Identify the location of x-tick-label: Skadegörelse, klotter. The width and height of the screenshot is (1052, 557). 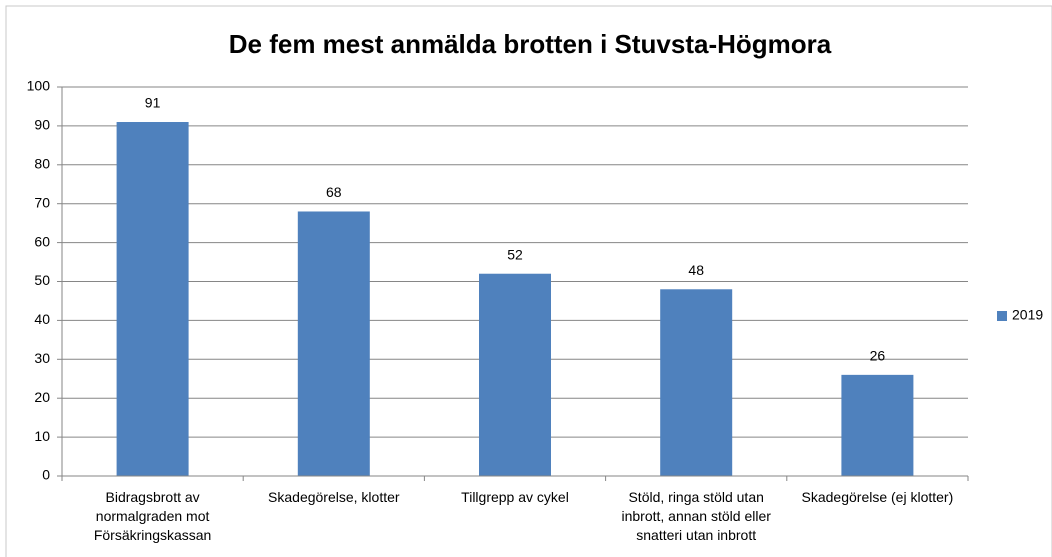
(334, 497).